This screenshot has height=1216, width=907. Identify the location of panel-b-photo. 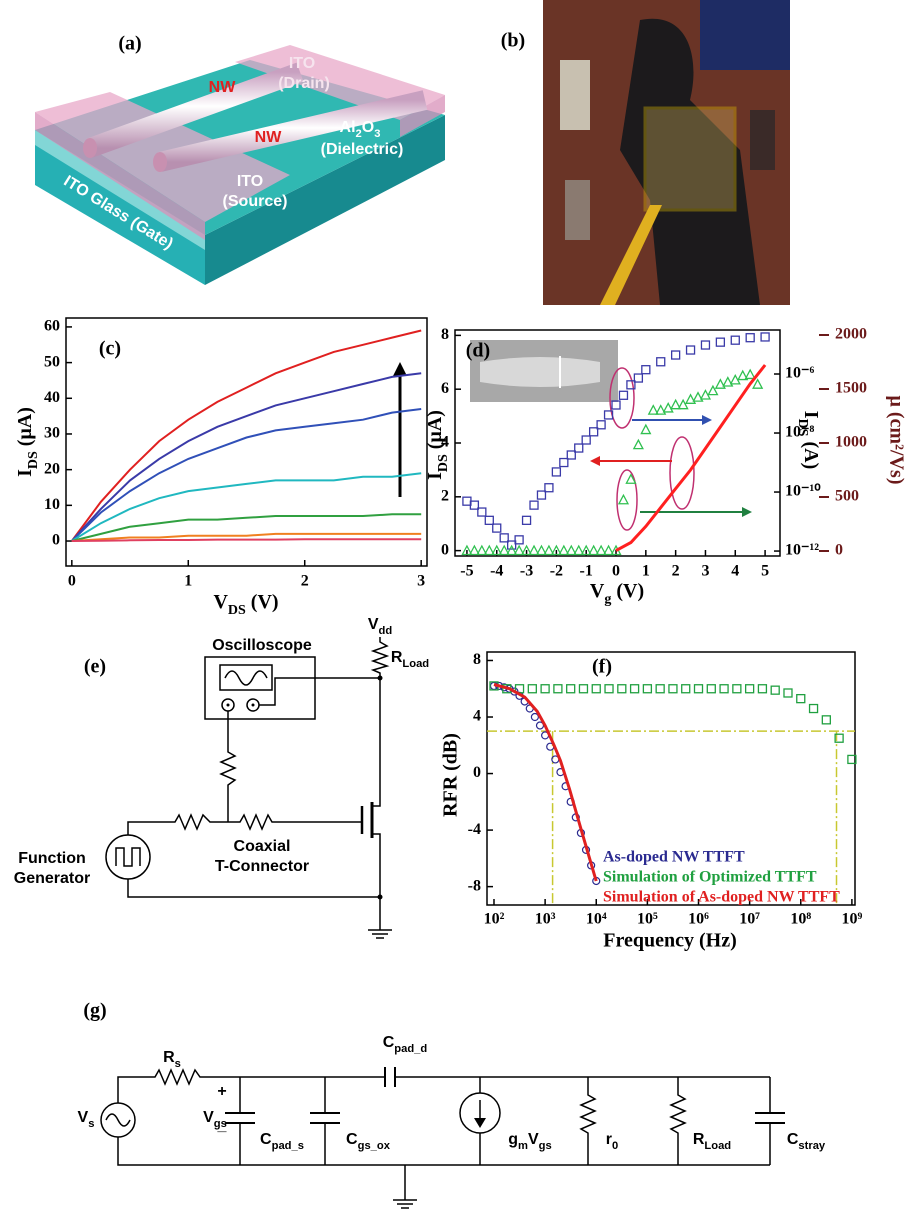
(666, 153).